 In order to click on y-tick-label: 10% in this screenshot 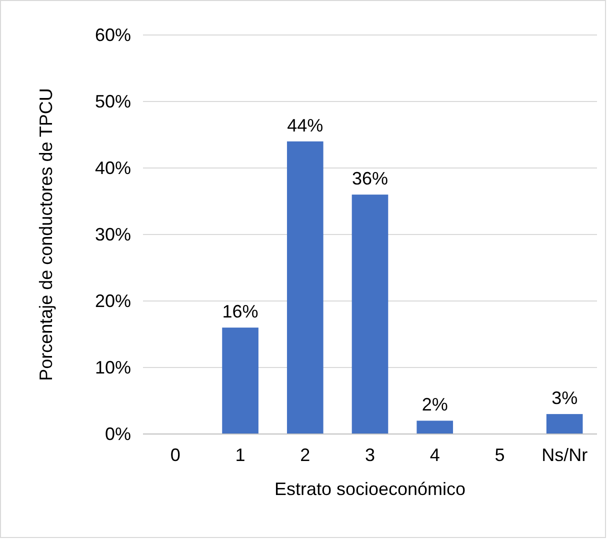, I will do `click(112, 367)`.